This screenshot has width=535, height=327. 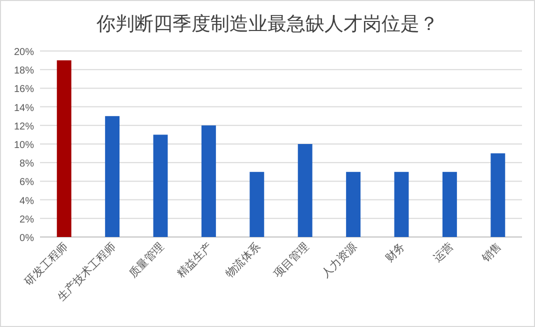 I want to click on y-tick-label: 18%, so click(x=24, y=71).